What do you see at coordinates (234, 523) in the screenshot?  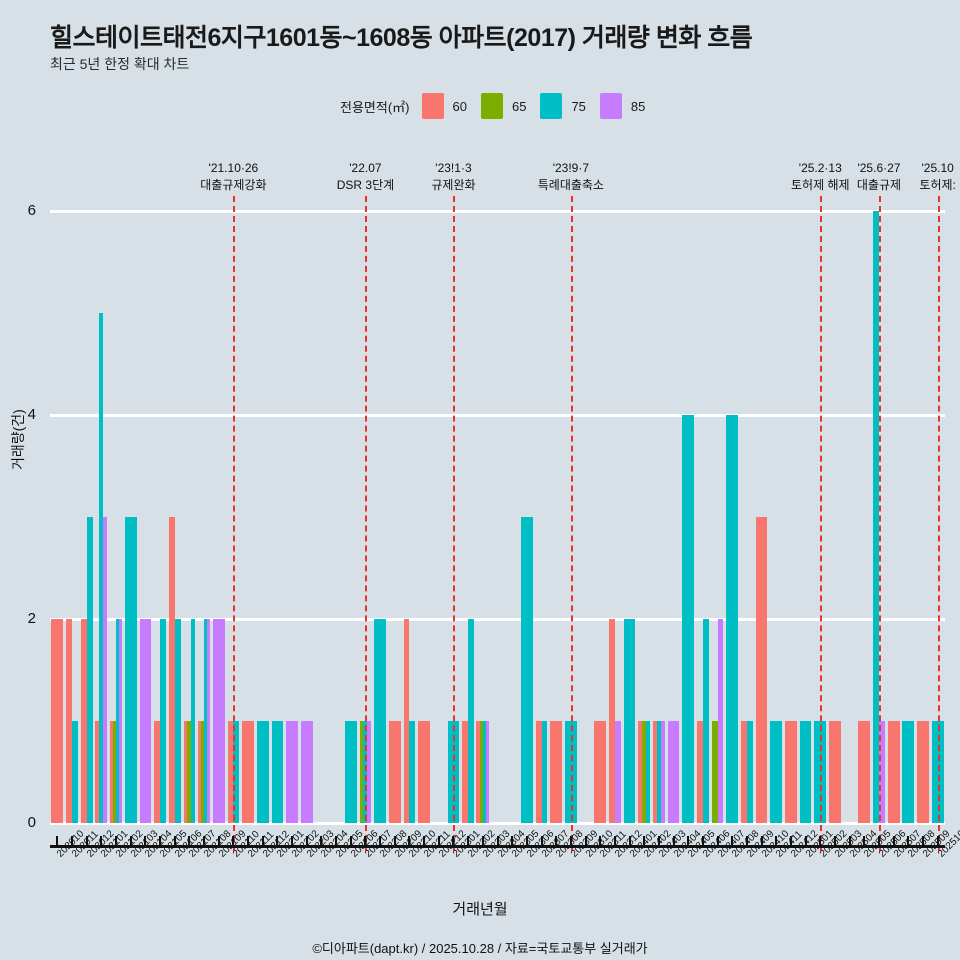 I see `event-line` at bounding box center [234, 523].